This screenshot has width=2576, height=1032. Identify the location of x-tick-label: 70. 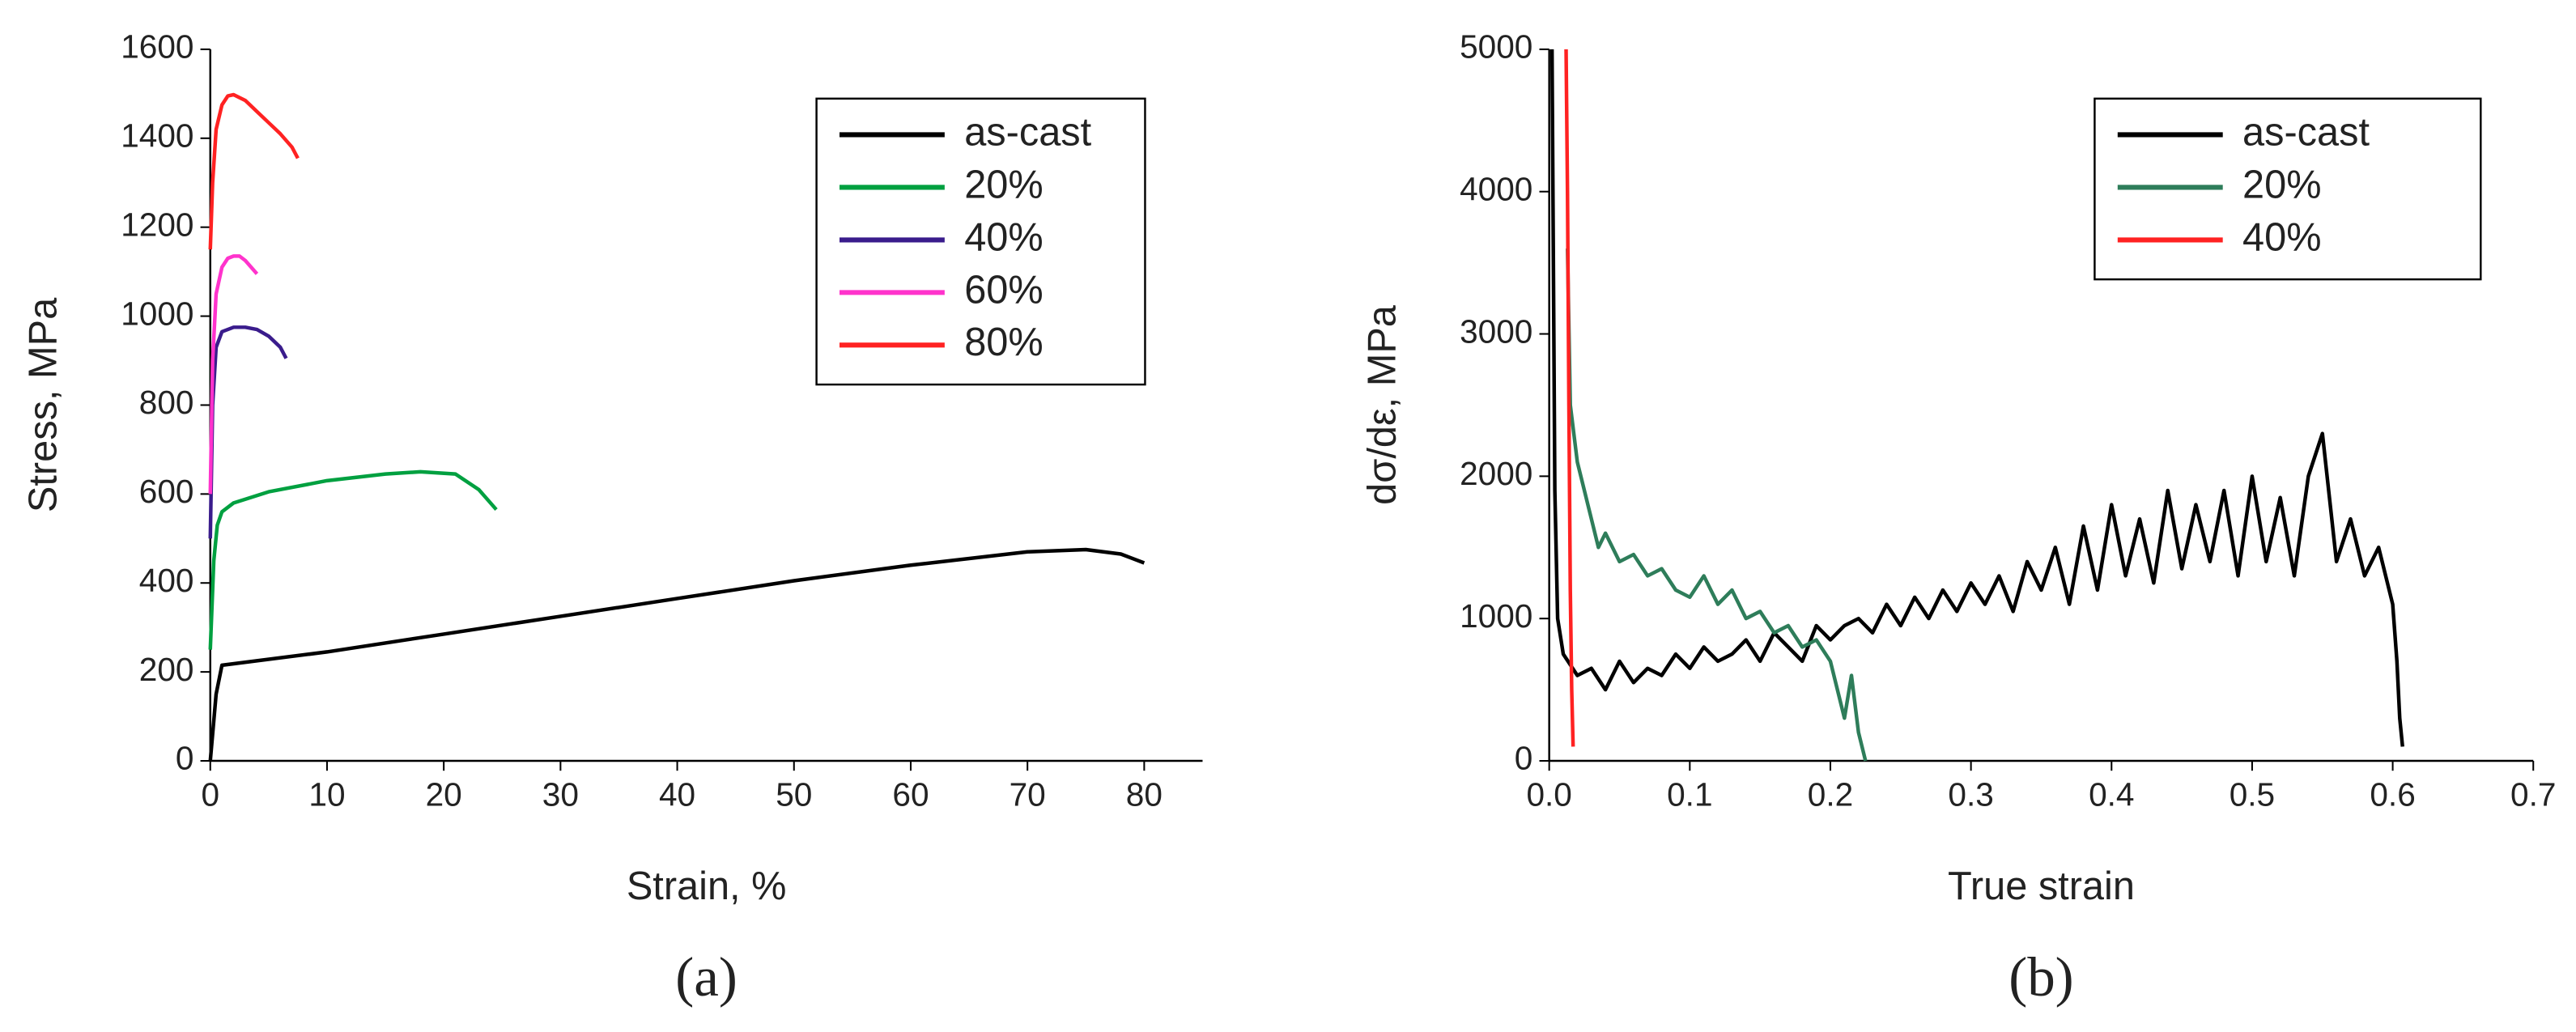
(1028, 794).